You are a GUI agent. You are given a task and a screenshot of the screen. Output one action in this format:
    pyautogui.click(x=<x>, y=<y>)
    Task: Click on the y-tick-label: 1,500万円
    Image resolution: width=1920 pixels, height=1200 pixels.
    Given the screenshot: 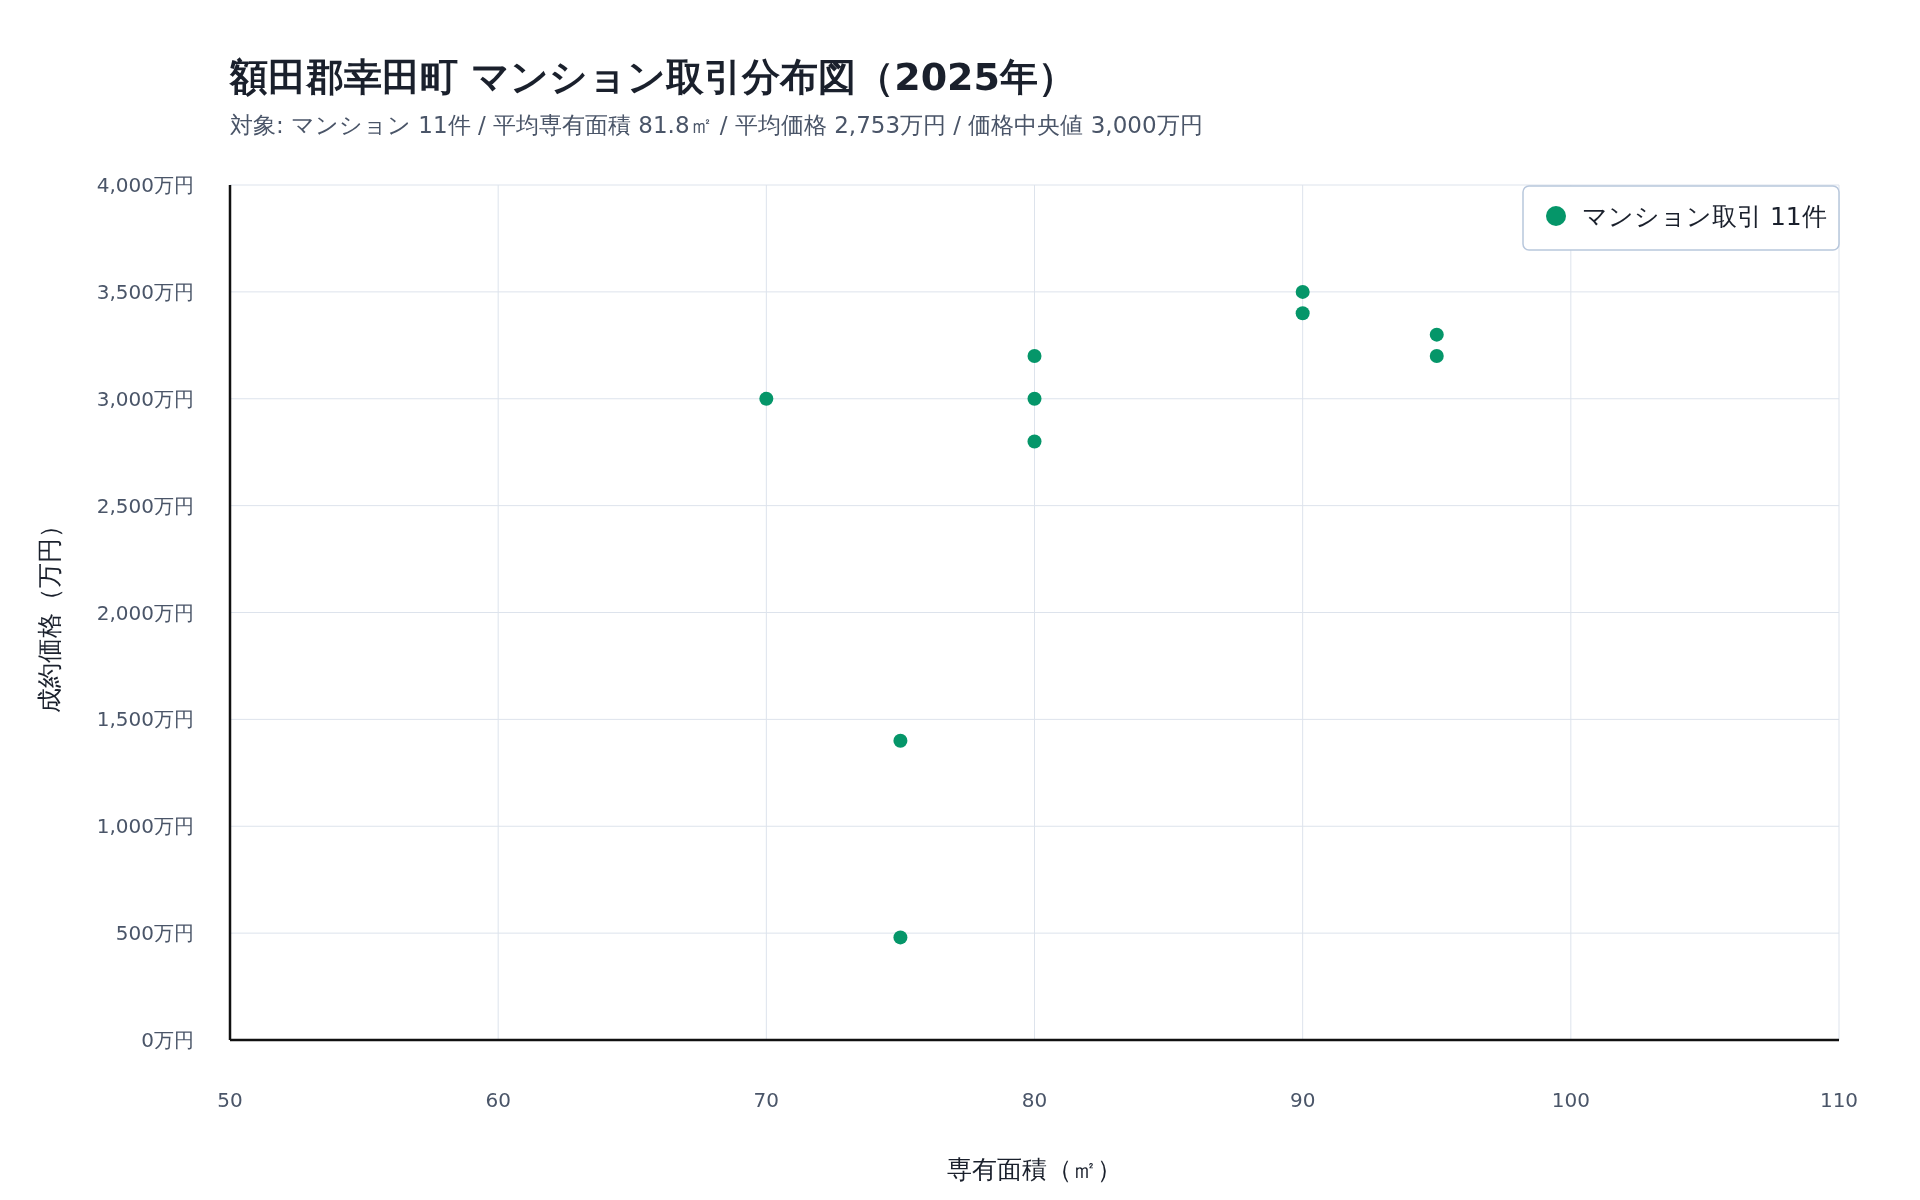 What is the action you would take?
    pyautogui.click(x=145, y=719)
    